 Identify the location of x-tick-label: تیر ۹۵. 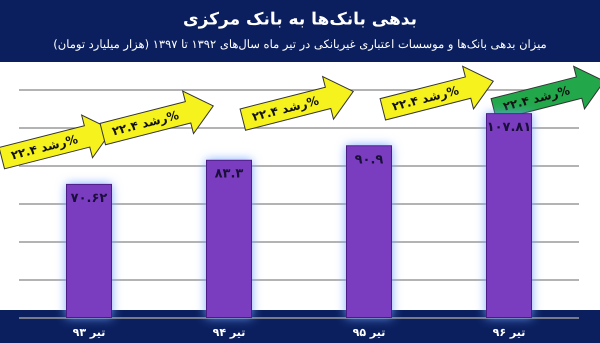
(369, 332).